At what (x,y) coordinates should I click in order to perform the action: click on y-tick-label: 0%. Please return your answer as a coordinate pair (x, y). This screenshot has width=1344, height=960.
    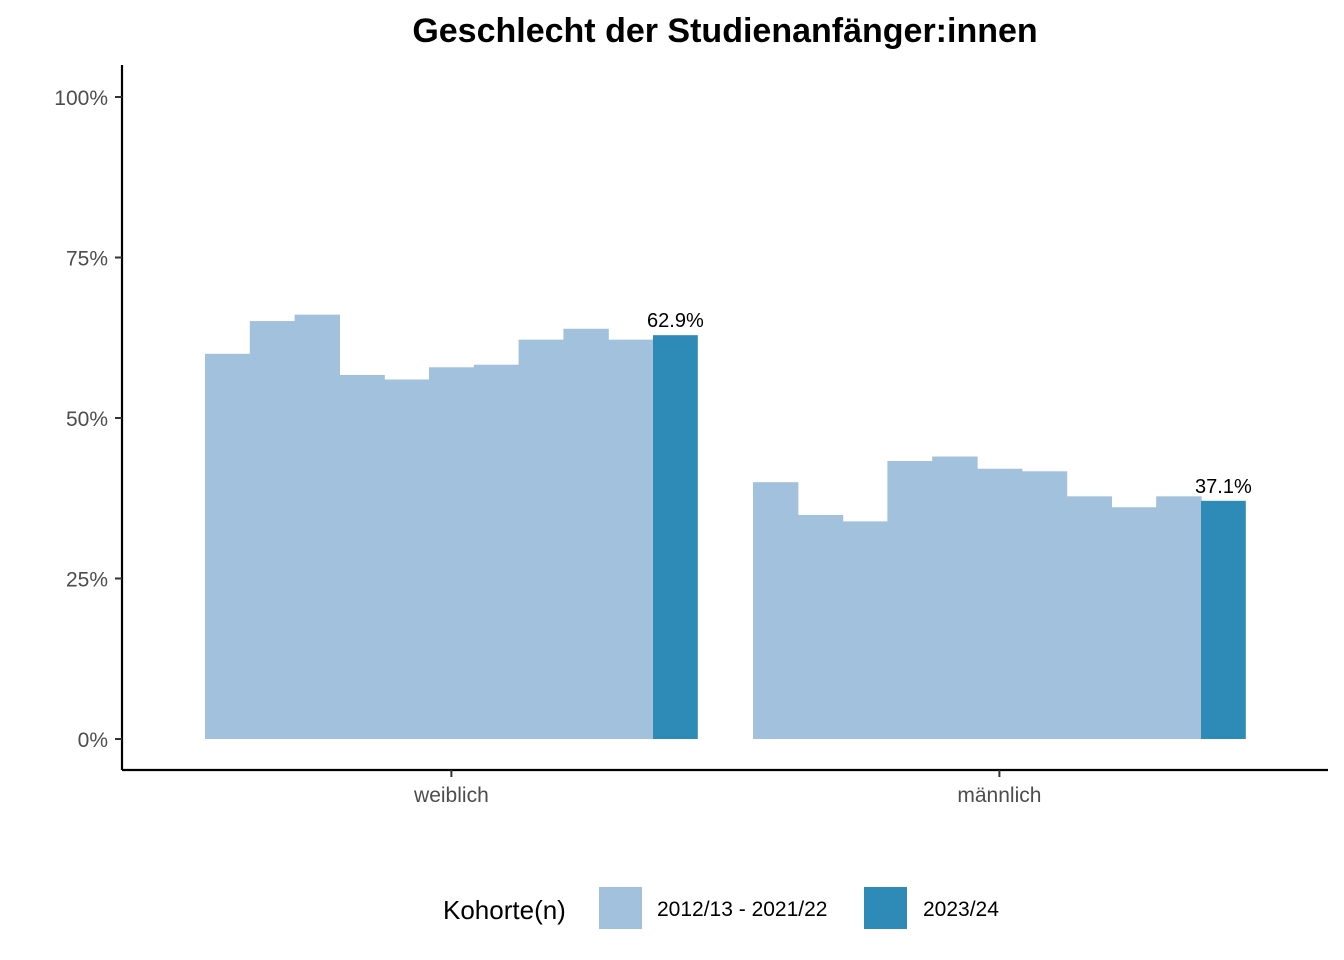
    Looking at the image, I should click on (93, 740).